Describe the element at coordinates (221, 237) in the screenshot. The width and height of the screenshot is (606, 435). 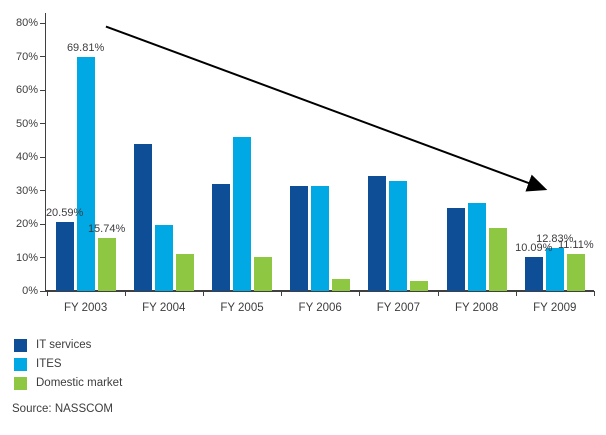
I see `bar-it-services-fy-2005` at that location.